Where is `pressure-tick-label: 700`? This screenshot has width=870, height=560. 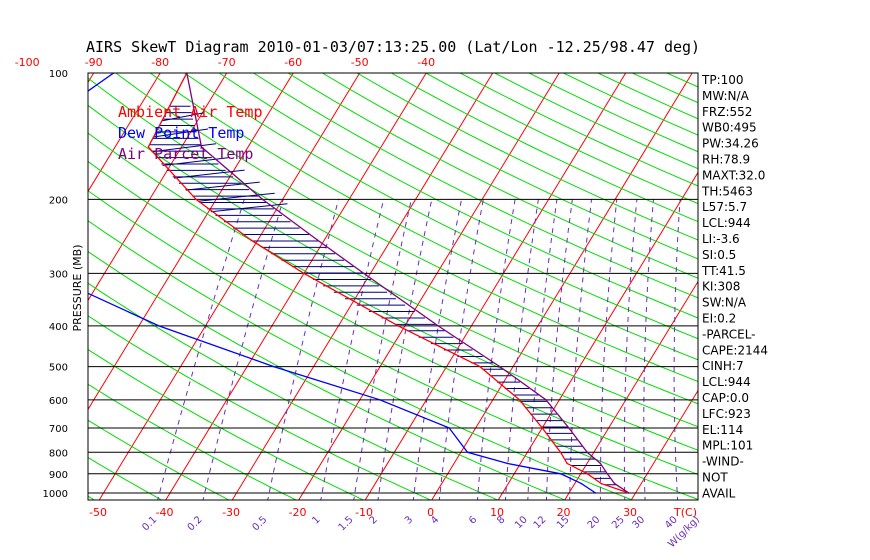 pressure-tick-label: 700 is located at coordinates (58, 429).